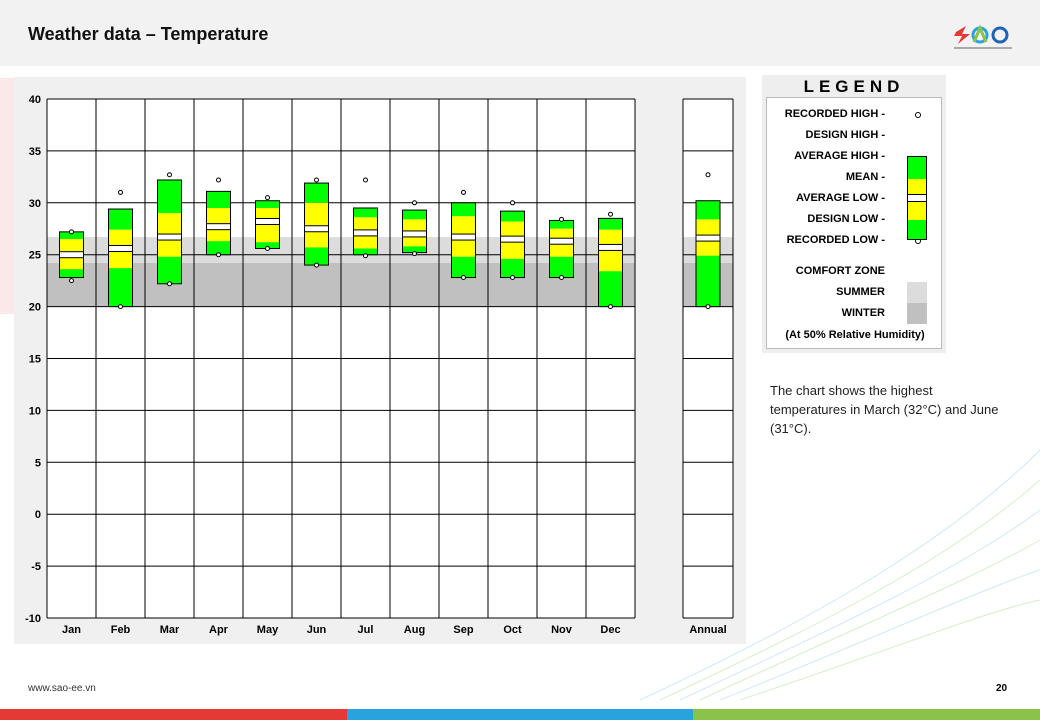 The height and width of the screenshot is (720, 1040). Describe the element at coordinates (855, 335) in the screenshot. I see `legend-note: (At 50% Relative Humidity)` at that location.